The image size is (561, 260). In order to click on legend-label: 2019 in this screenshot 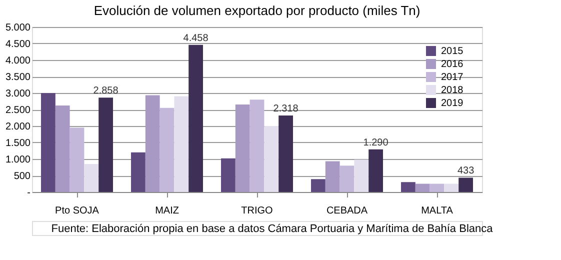, I will do `click(452, 103)`.